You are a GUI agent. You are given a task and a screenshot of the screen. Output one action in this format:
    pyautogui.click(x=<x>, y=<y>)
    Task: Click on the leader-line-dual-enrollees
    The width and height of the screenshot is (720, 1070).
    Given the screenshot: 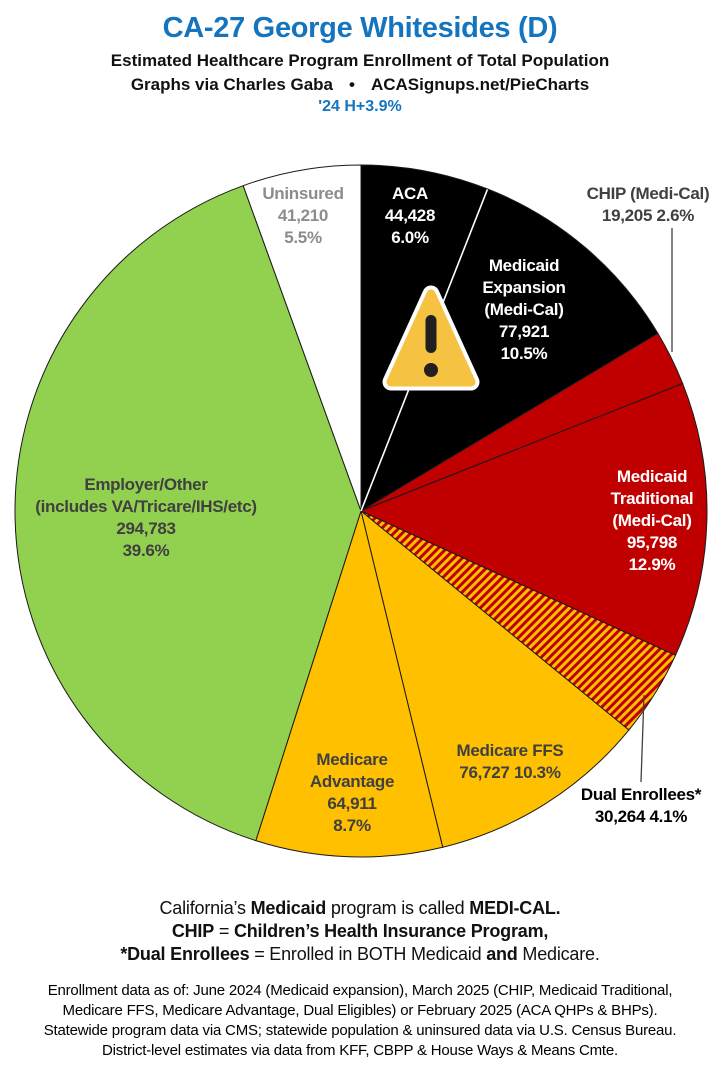 What is the action you would take?
    pyautogui.click(x=642, y=738)
    